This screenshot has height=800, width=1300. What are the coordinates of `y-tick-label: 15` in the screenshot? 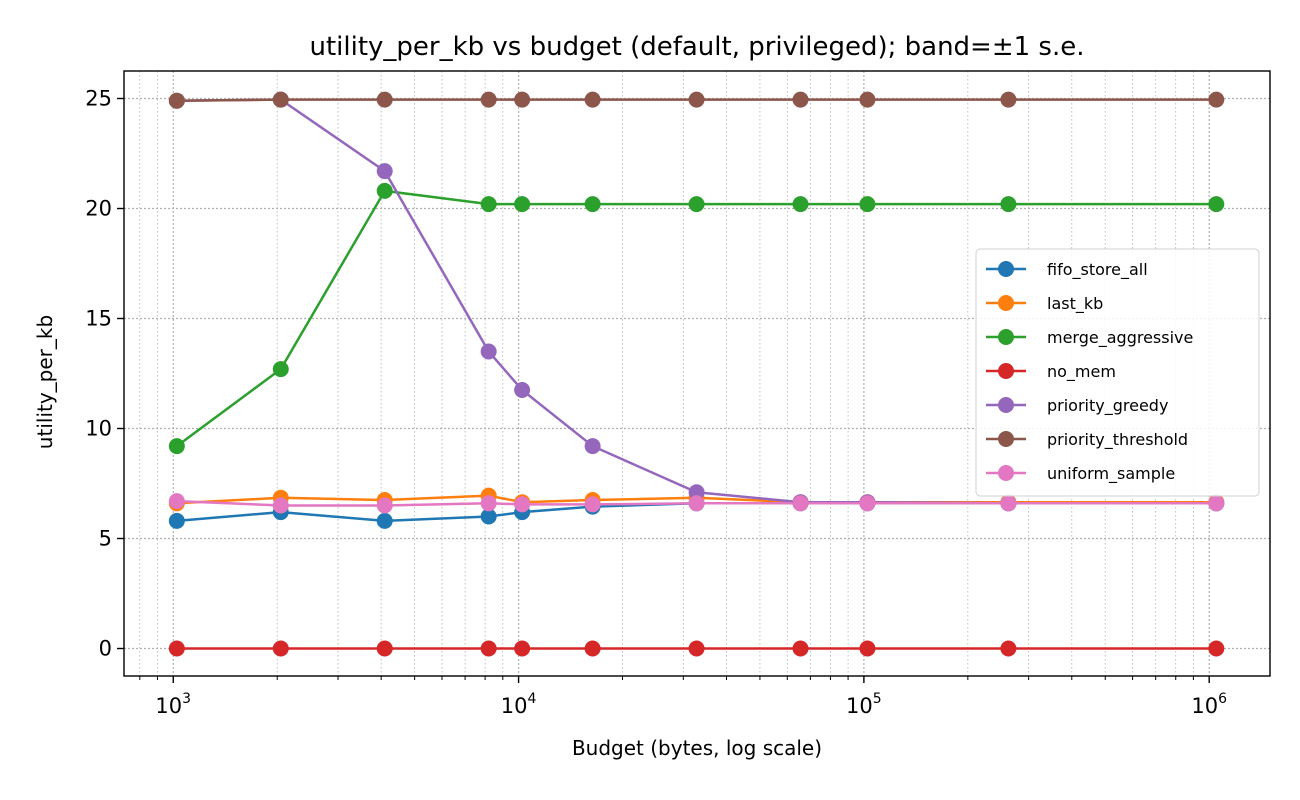 It's located at (98, 319).